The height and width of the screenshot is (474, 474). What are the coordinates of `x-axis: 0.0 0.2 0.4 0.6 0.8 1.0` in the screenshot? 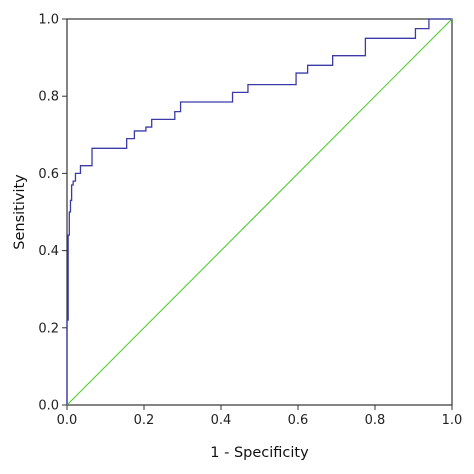 It's located at (260, 416).